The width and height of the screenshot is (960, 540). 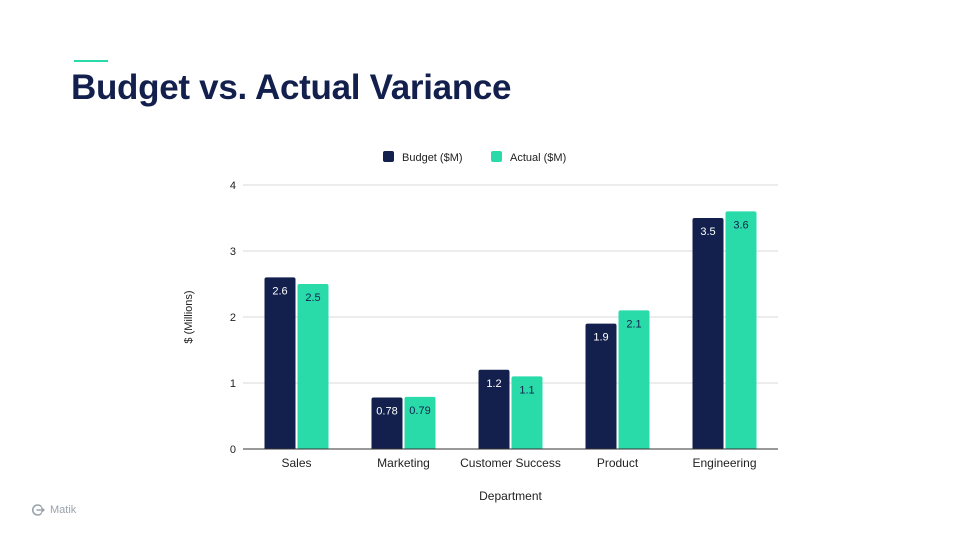 I want to click on y-axis-title: $ (Millions), so click(x=189, y=316).